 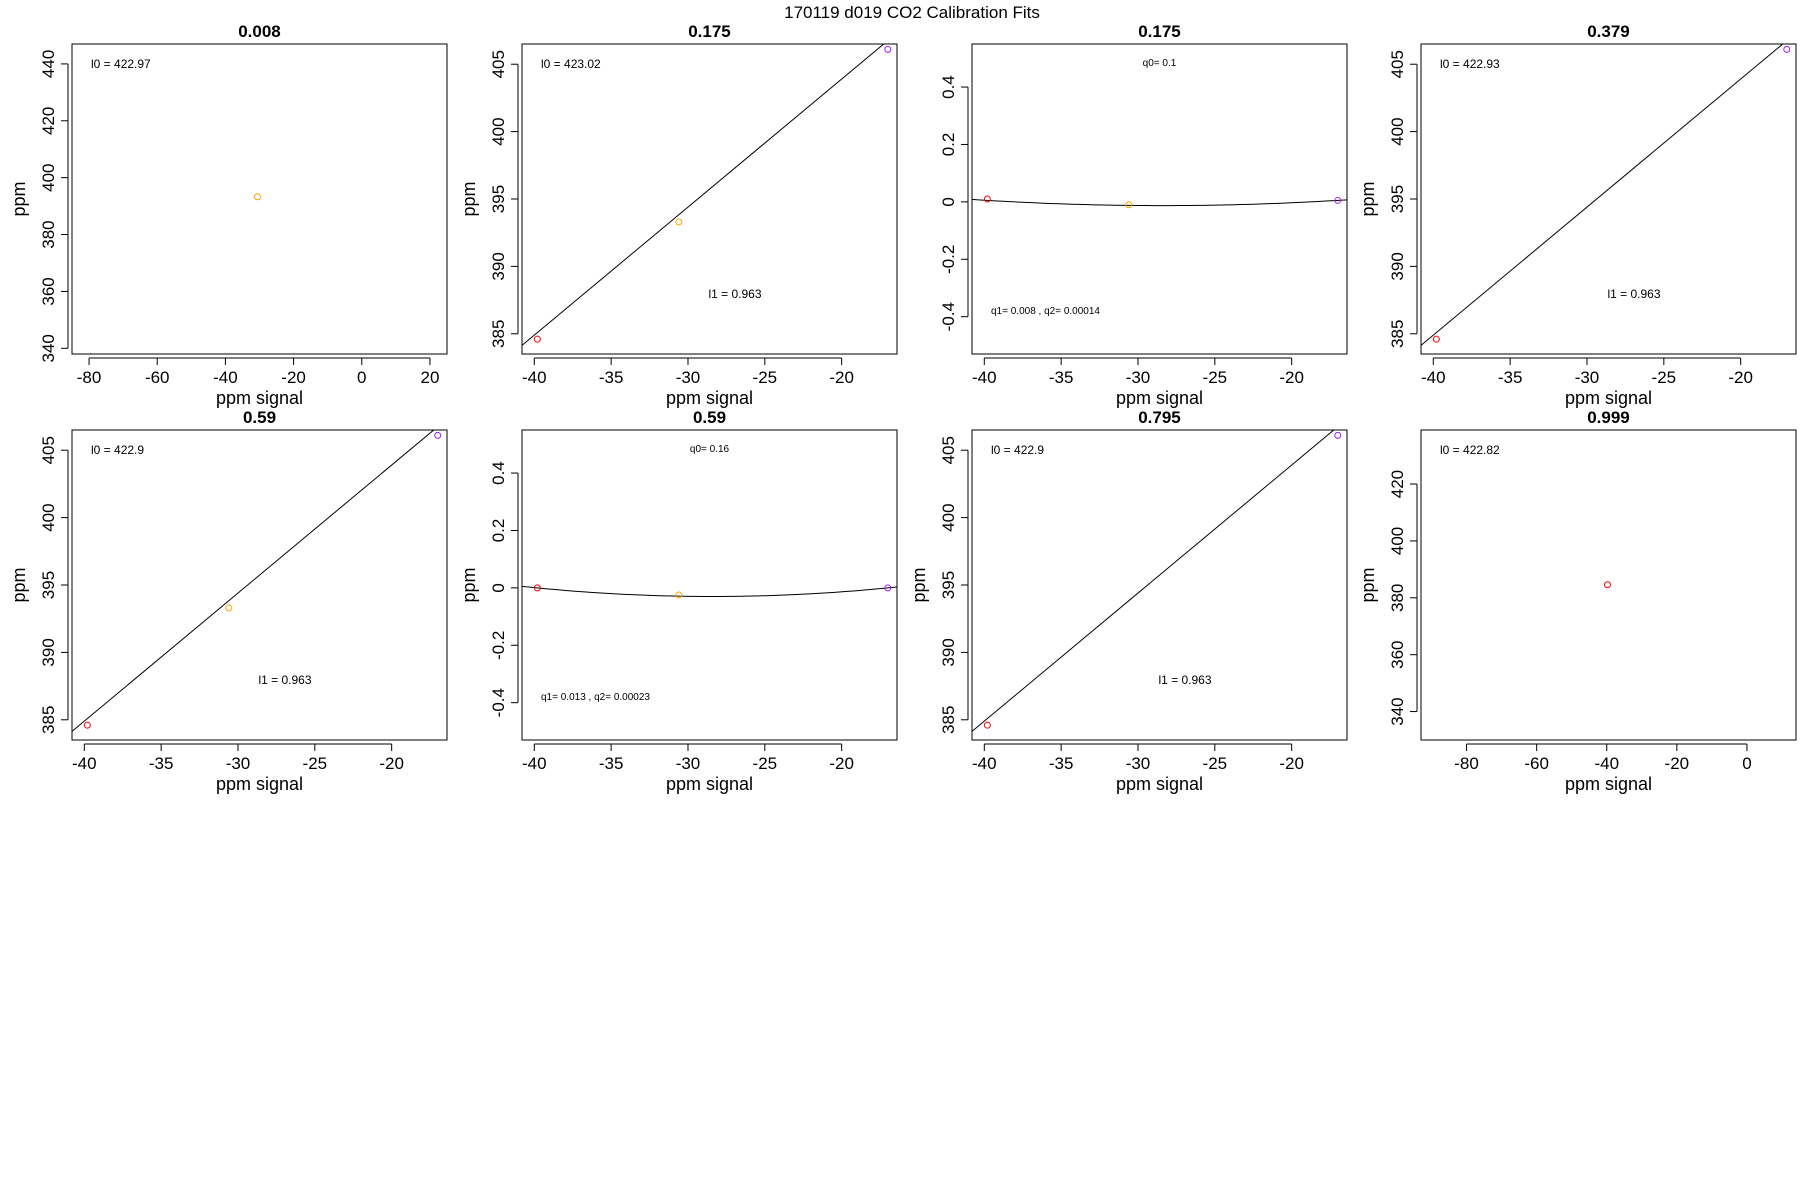 What do you see at coordinates (361, 377) in the screenshot?
I see `x-tick-label: 0` at bounding box center [361, 377].